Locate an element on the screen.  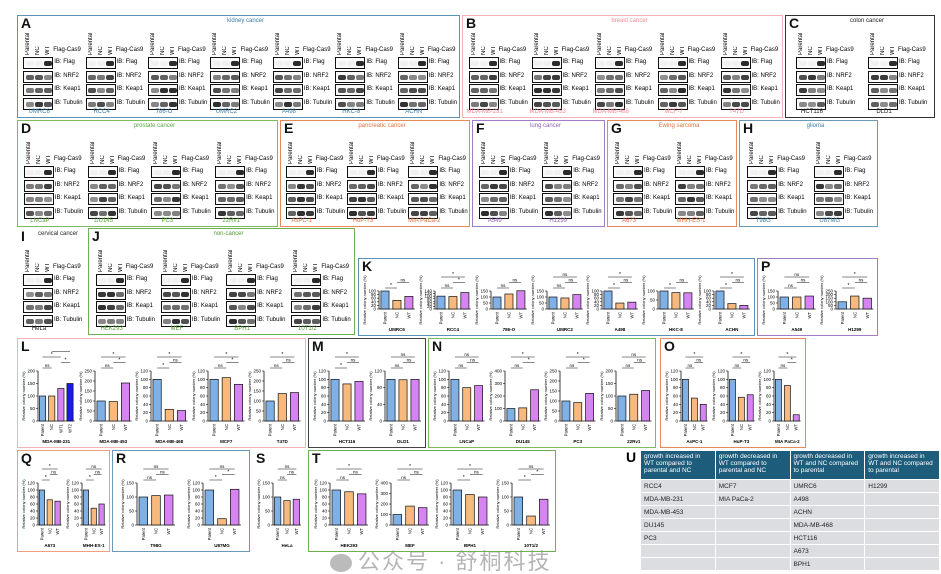
antibody-label: IB: Flag is located at coordinates (439, 62).